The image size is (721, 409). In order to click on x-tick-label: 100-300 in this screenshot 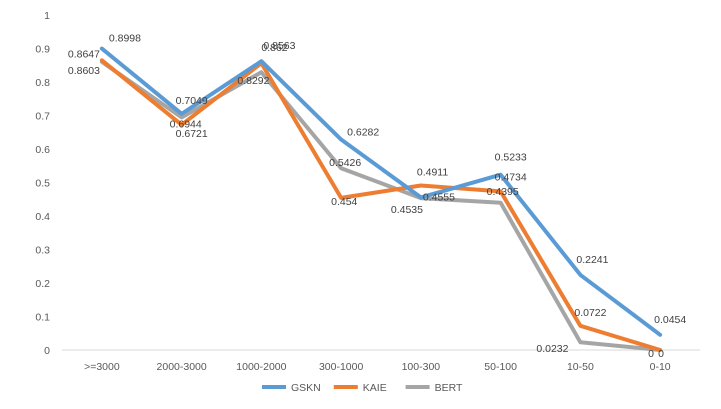, I will do `click(421, 367)`.